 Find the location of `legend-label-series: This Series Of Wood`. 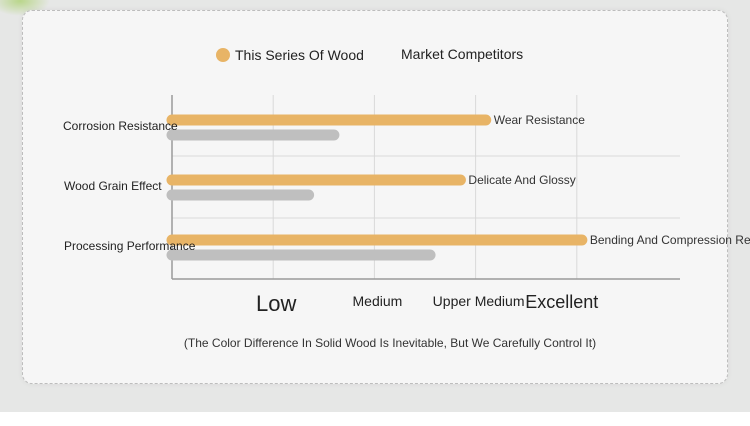

legend-label-series: This Series Of Wood is located at coordinates (299, 55).